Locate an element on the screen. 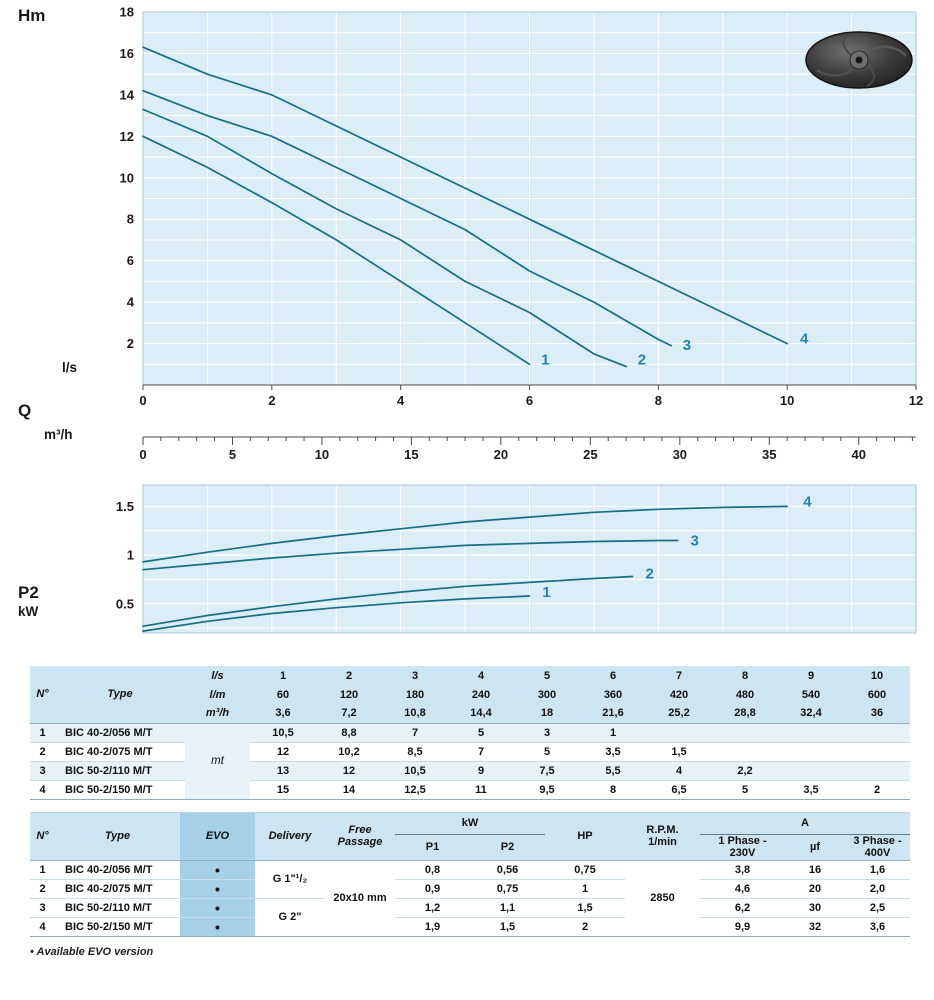 The image size is (934, 1000). p1-power-cell: 1,2 is located at coordinates (432, 907).